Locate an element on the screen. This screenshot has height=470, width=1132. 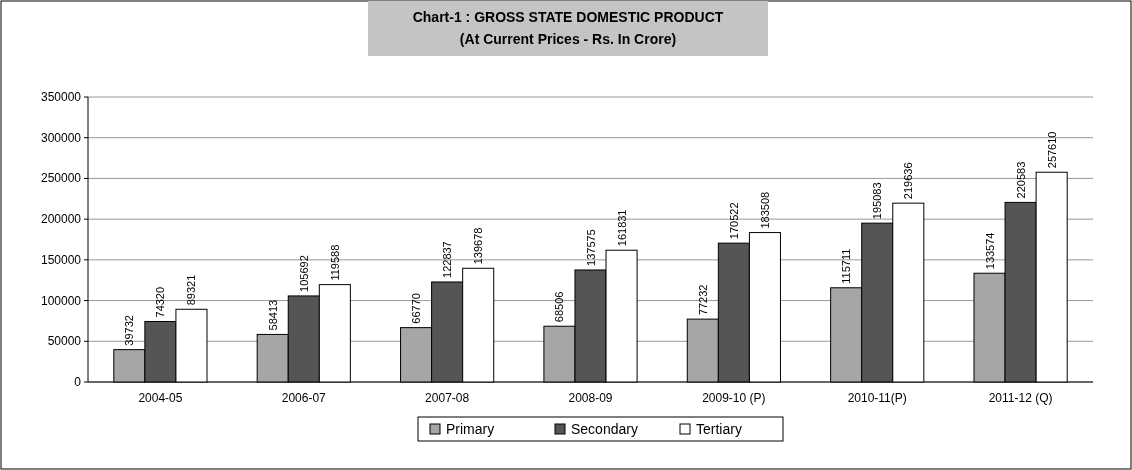
data-label: 133574 is located at coordinates (989, 251).